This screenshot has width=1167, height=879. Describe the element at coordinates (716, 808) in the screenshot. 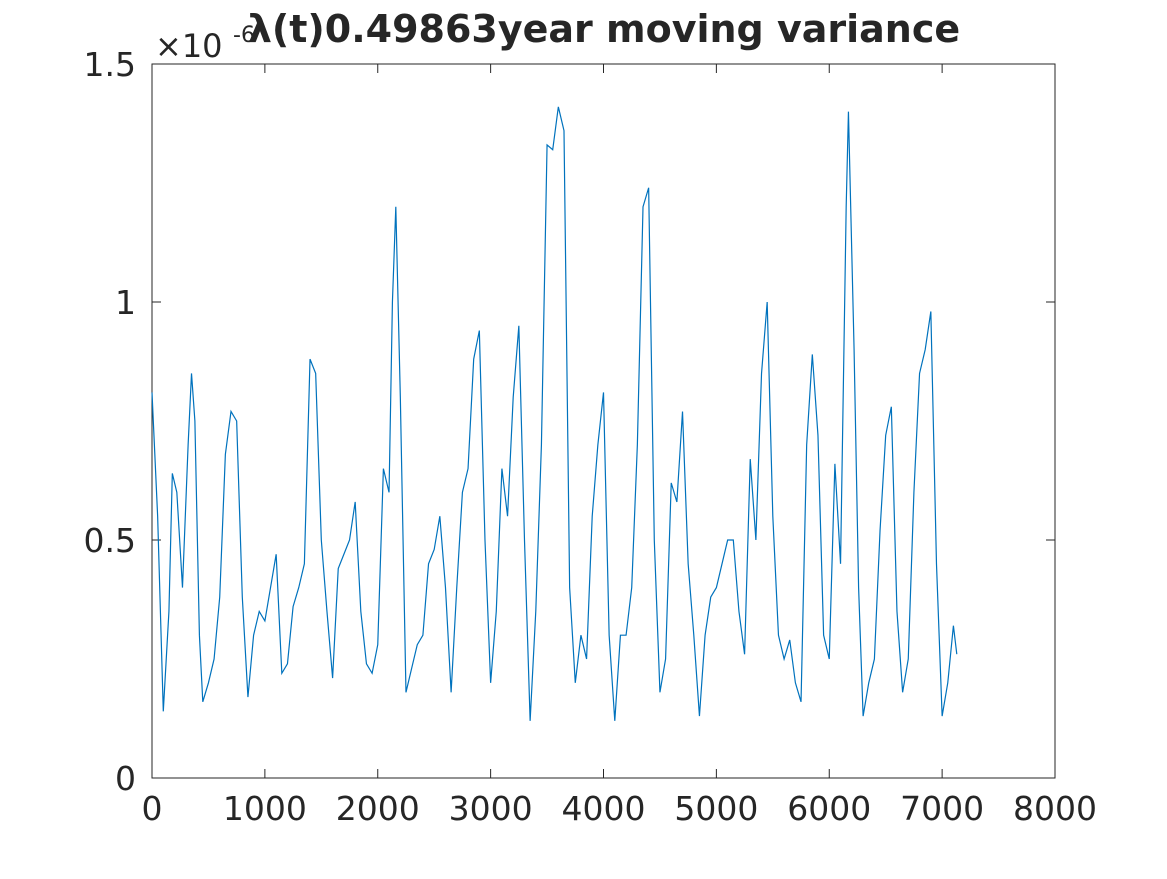

I see `x-tick-label: 5000` at that location.